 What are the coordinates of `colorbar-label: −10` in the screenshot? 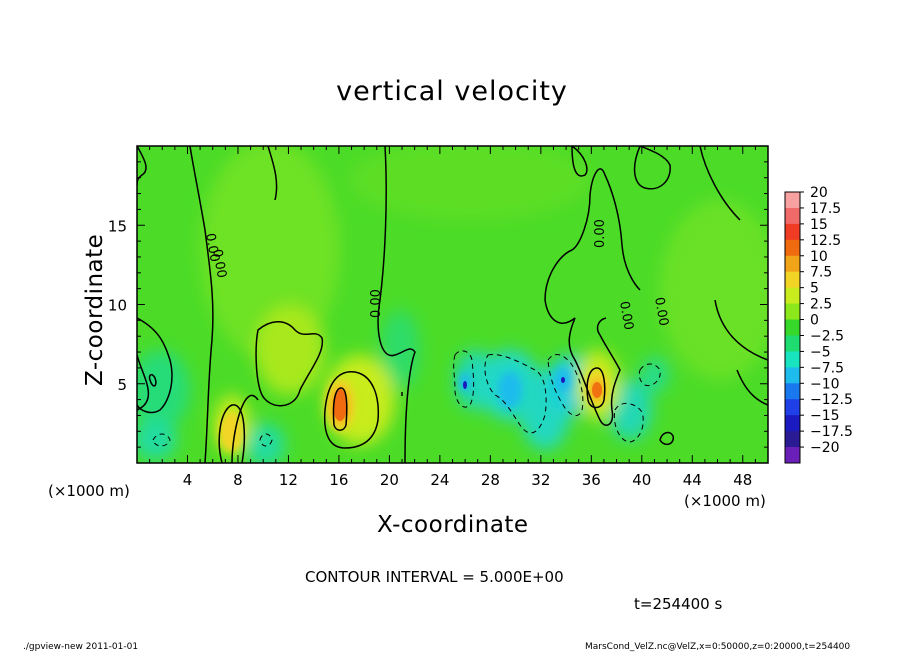 It's located at (825, 384).